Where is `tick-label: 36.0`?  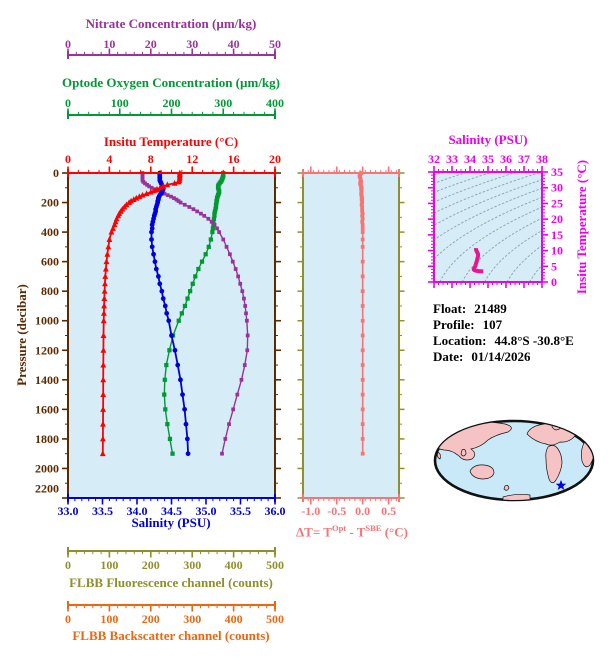 tick-label: 36.0 is located at coordinates (275, 511).